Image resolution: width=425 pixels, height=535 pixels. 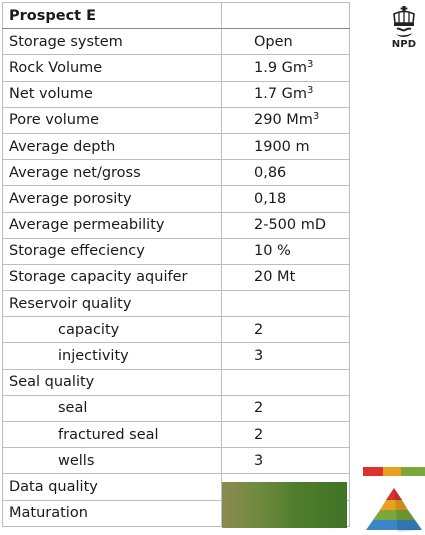 What do you see at coordinates (112, 382) in the screenshot?
I see `section-label: Seal quality` at bounding box center [112, 382].